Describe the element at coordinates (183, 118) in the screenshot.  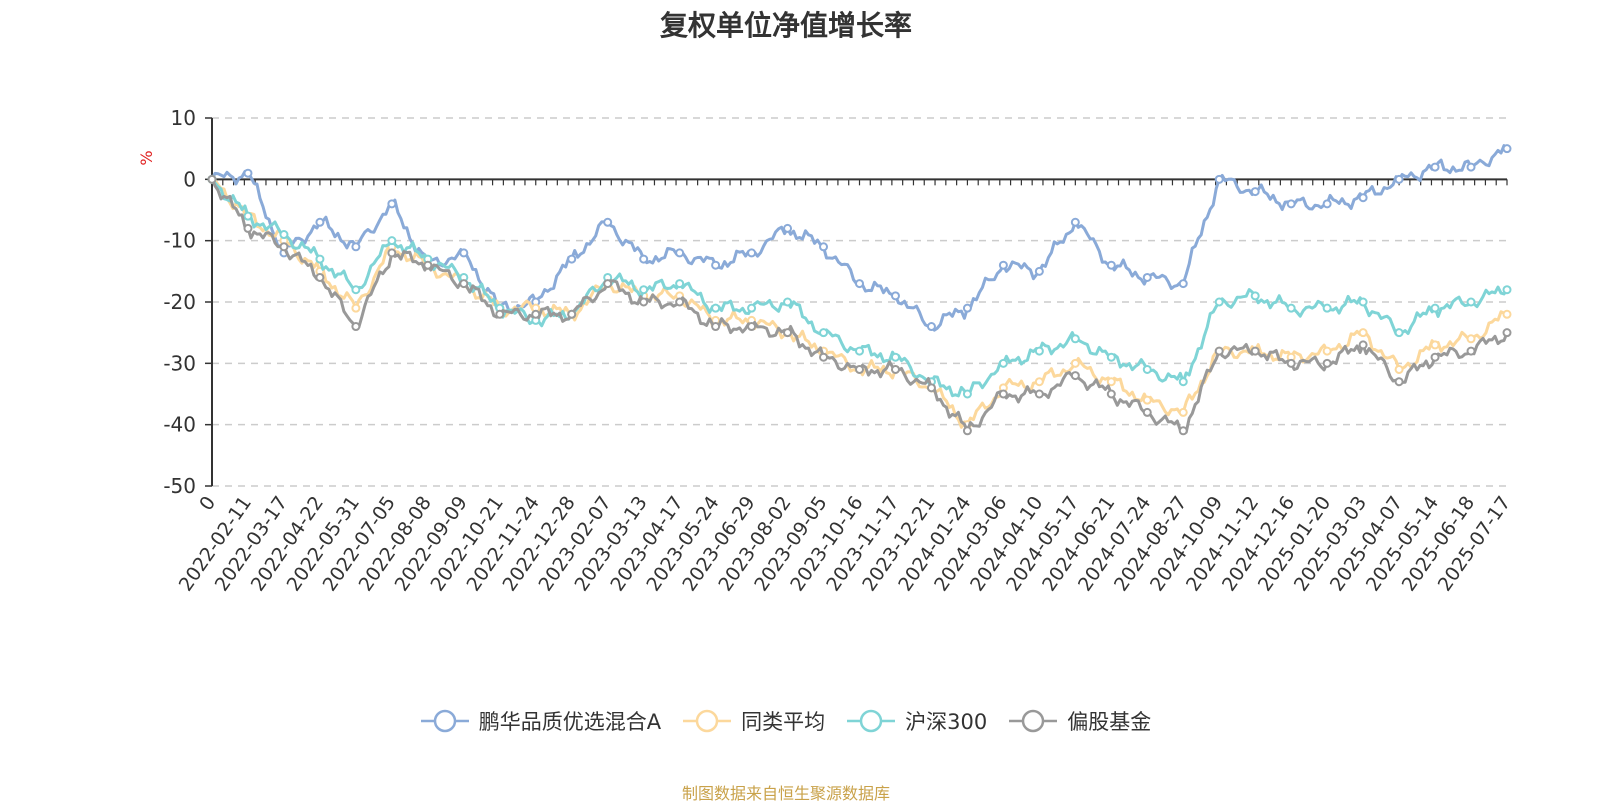
I see `y-tick-label: 10` at that location.